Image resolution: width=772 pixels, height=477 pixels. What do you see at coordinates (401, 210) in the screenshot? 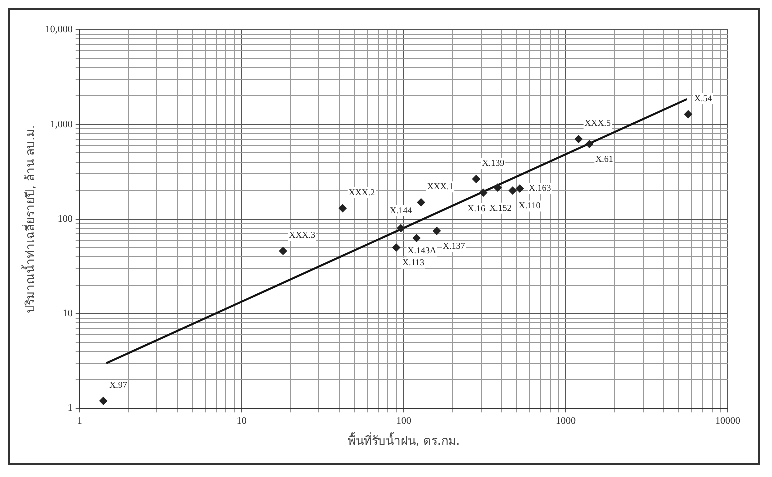
I see `annotation: X.144` at bounding box center [401, 210].